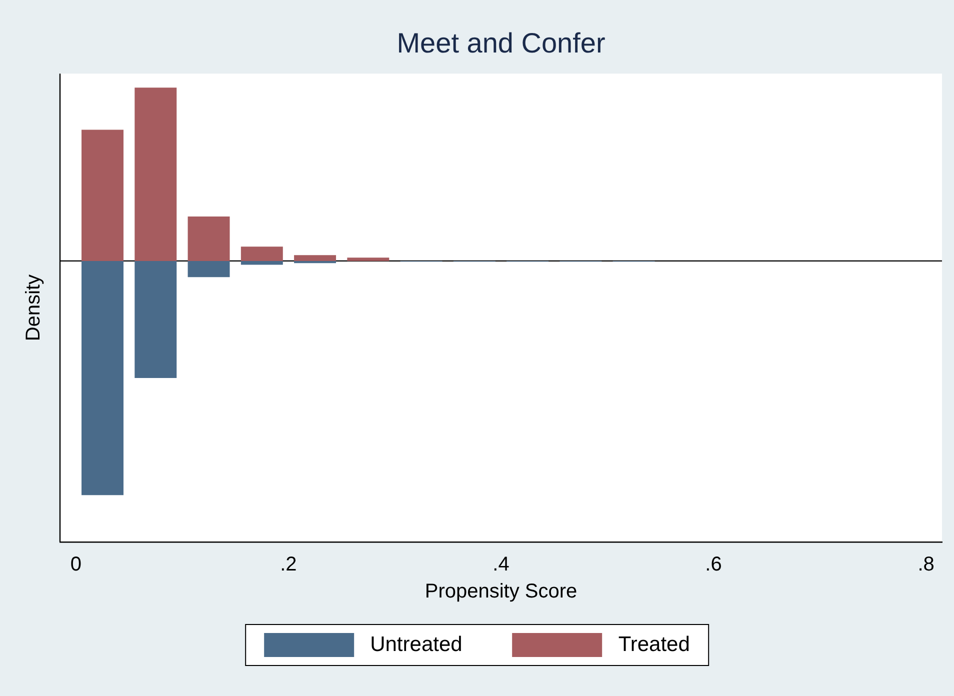 This screenshot has height=696, width=954. What do you see at coordinates (33, 308) in the screenshot?
I see `y-axis-title: Density` at bounding box center [33, 308].